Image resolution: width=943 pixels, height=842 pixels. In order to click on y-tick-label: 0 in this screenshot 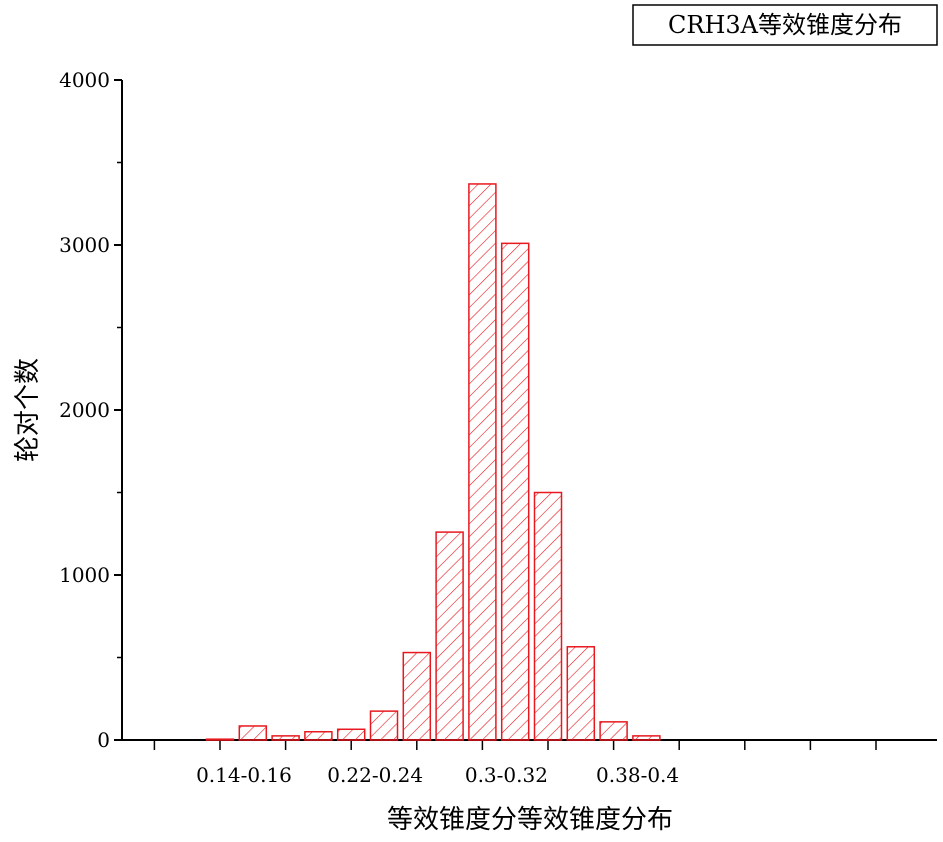, I will do `click(103, 740)`.